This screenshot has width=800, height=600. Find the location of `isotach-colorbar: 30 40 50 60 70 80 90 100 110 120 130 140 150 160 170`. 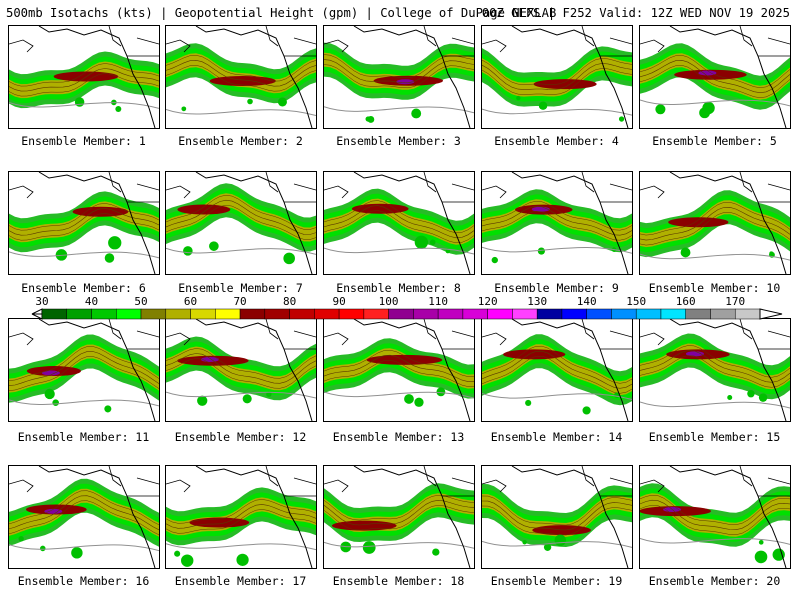

isotach-colorbar: 30 40 50 60 70 80 90 100 110 120 130 140 150 160 170 is located at coordinates (400, 308).